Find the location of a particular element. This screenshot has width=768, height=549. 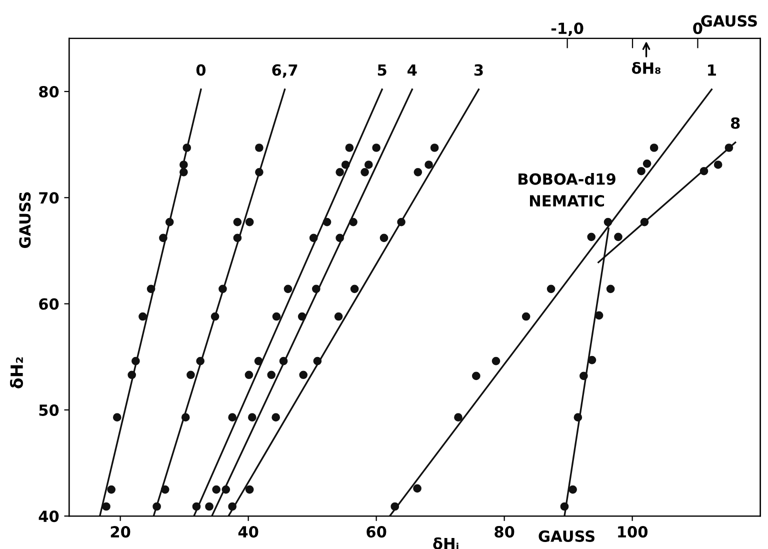

series-label: 3 is located at coordinates (478, 70).